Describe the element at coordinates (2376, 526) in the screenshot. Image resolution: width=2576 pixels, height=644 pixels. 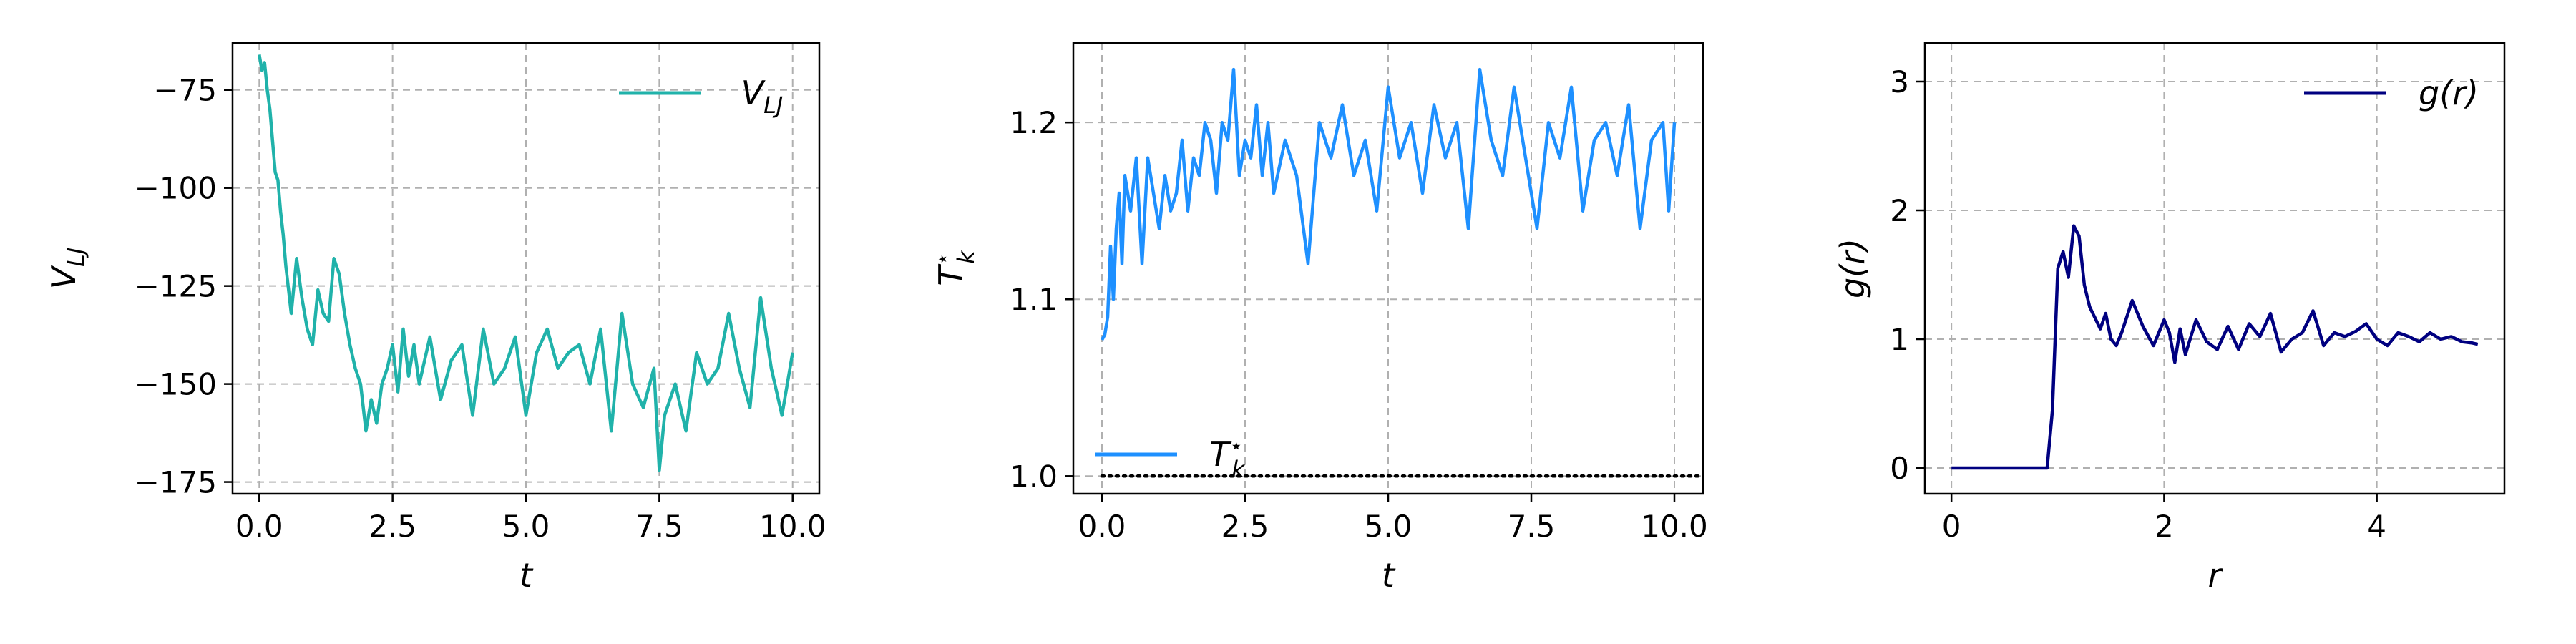
I see `x-tick-label: 4` at that location.